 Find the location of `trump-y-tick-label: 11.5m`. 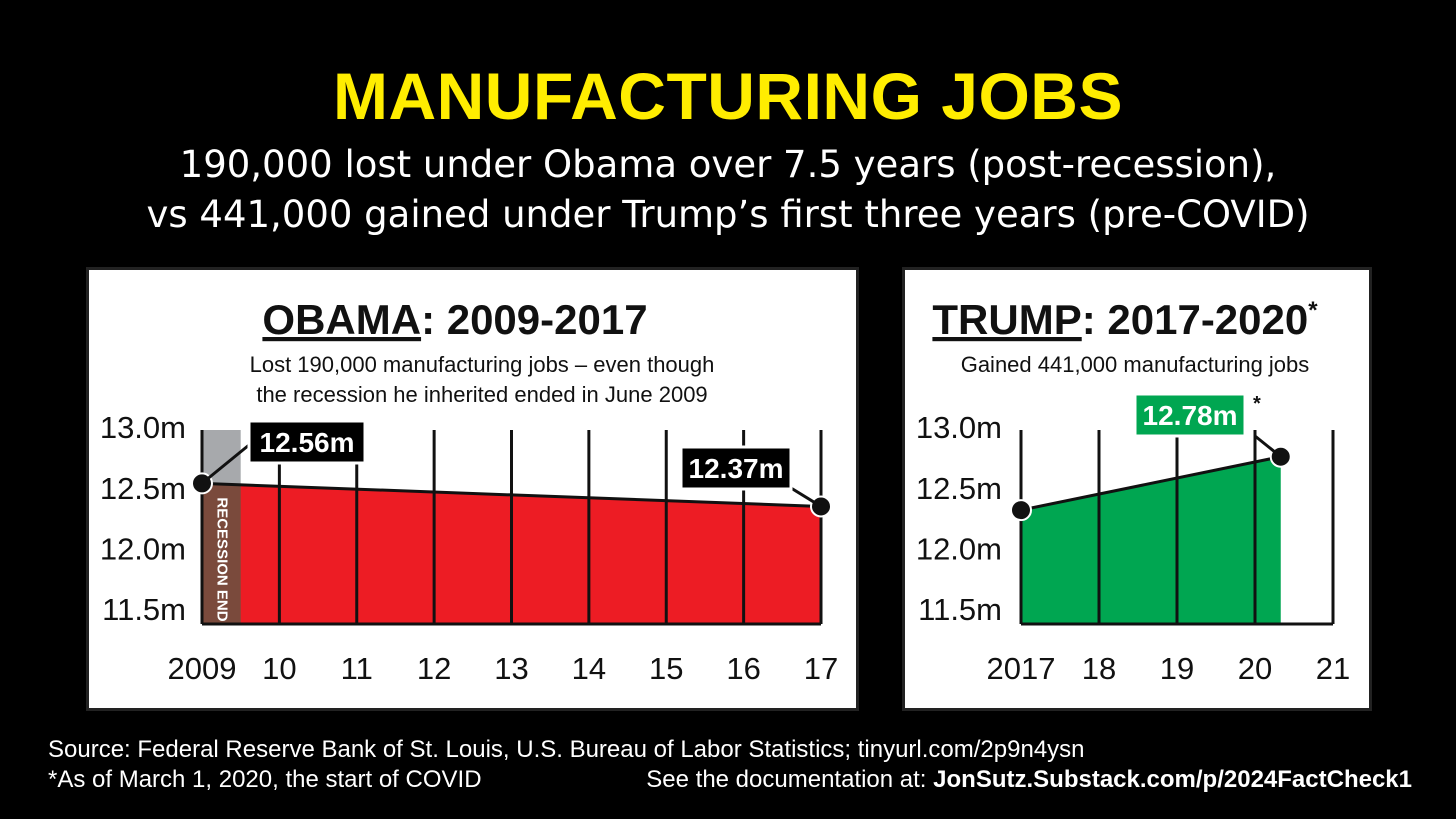

trump-y-tick-label: 11.5m is located at coordinates (960, 609).